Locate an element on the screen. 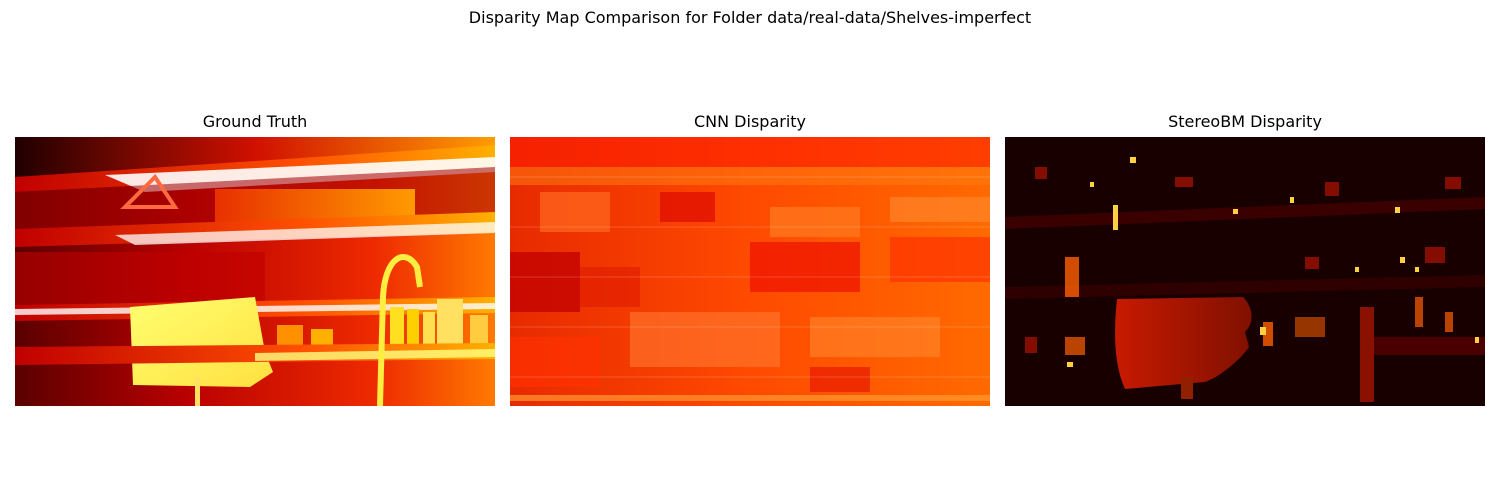 The height and width of the screenshot is (500, 1500). panel-title-ground-truth: Ground Truth is located at coordinates (255, 121).